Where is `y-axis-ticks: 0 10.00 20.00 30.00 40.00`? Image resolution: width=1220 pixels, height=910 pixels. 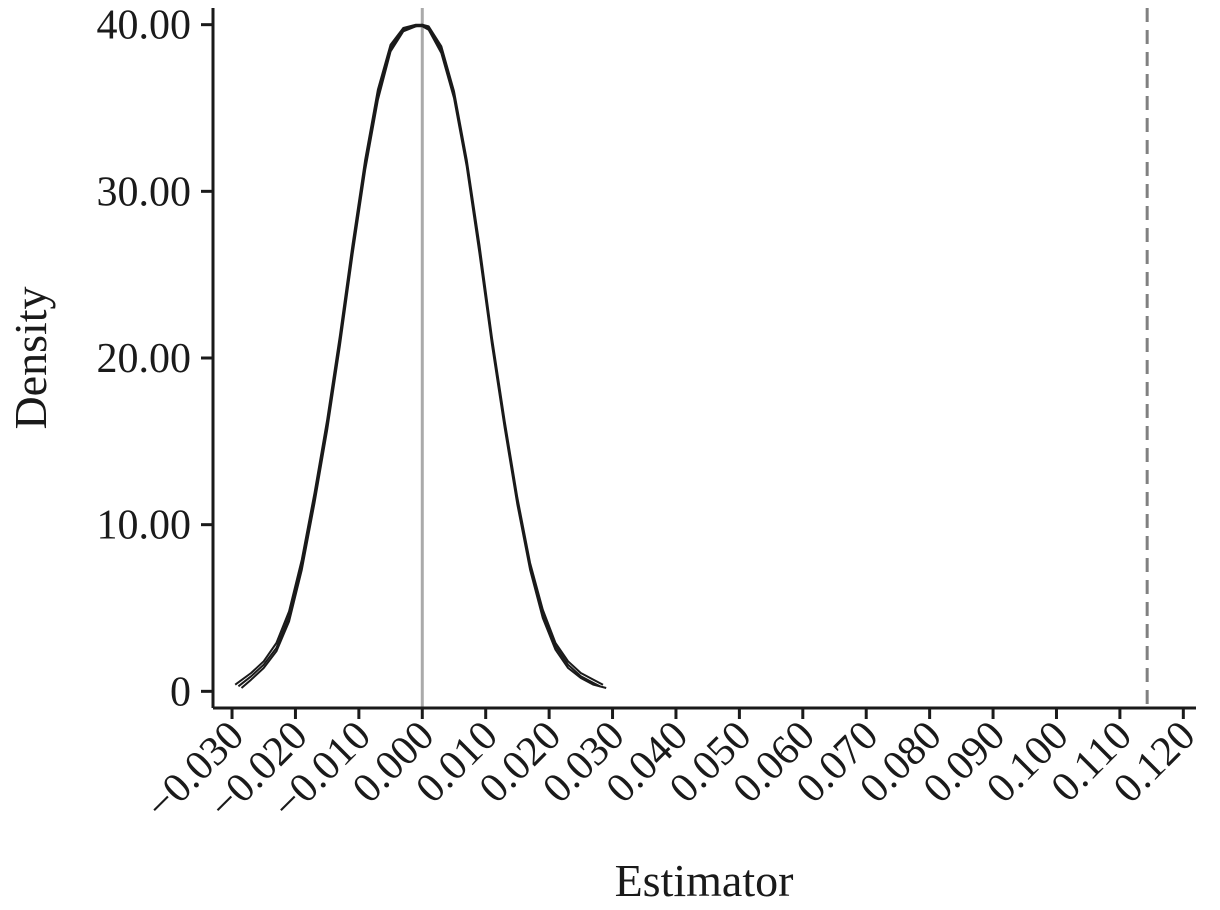 y-axis-ticks: 0 10.00 20.00 30.00 40.00 is located at coordinates (155, 359).